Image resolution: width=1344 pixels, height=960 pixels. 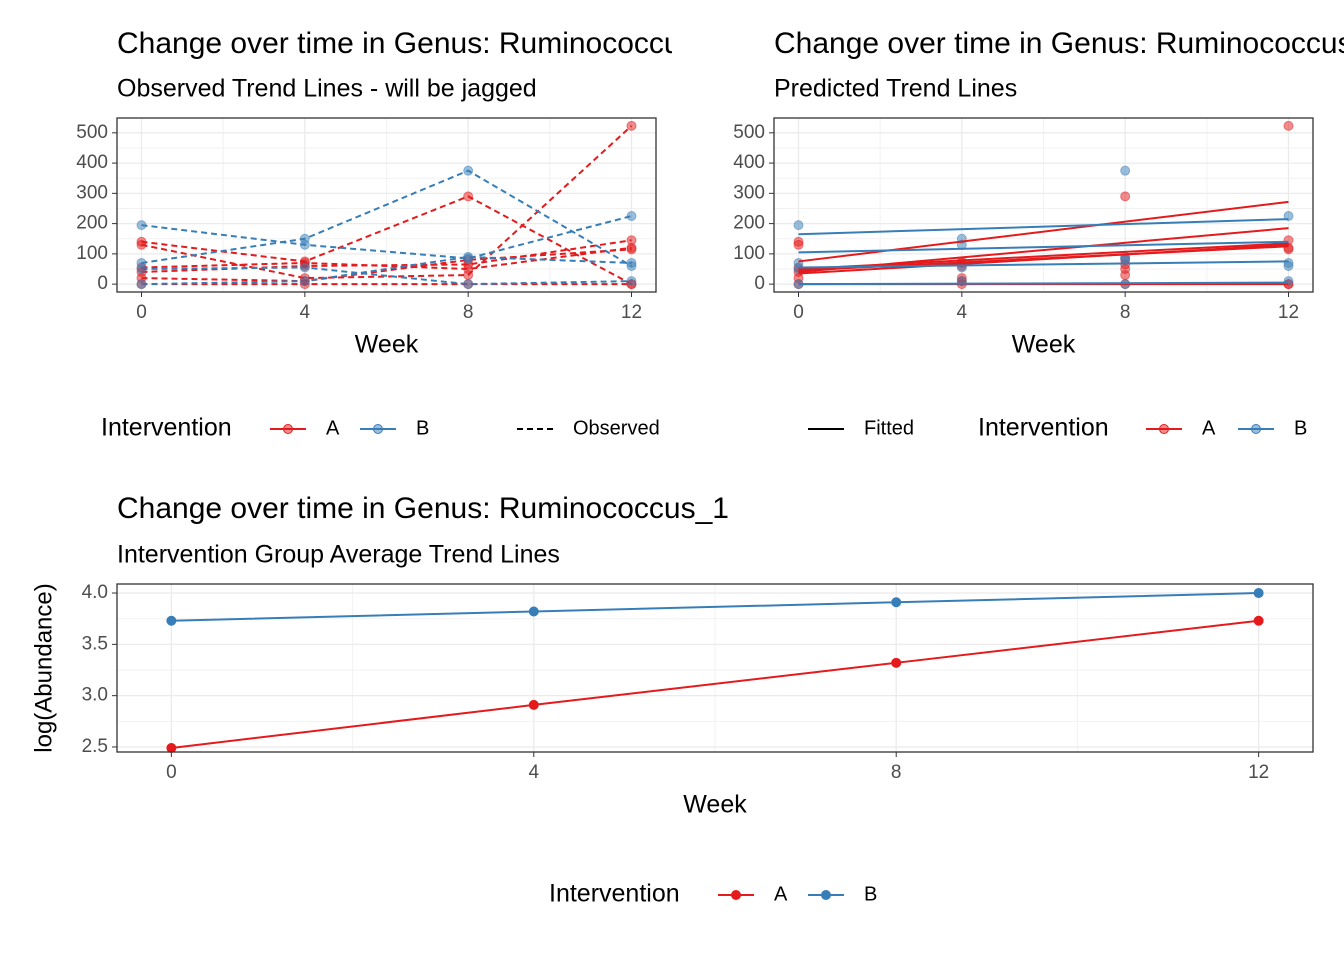 What do you see at coordinates (327, 89) in the screenshot?
I see `chart-subtitle: Observed Trend Lines - will be jagged` at bounding box center [327, 89].